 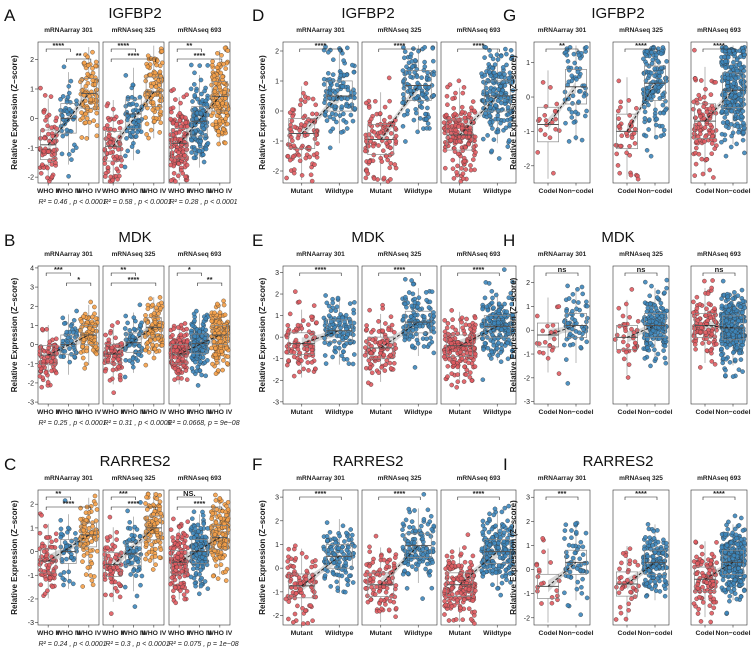 What do you see at coordinates (262, 334) in the screenshot?
I see `y-axis-label: Relative Expression (Z−score)` at bounding box center [262, 334].